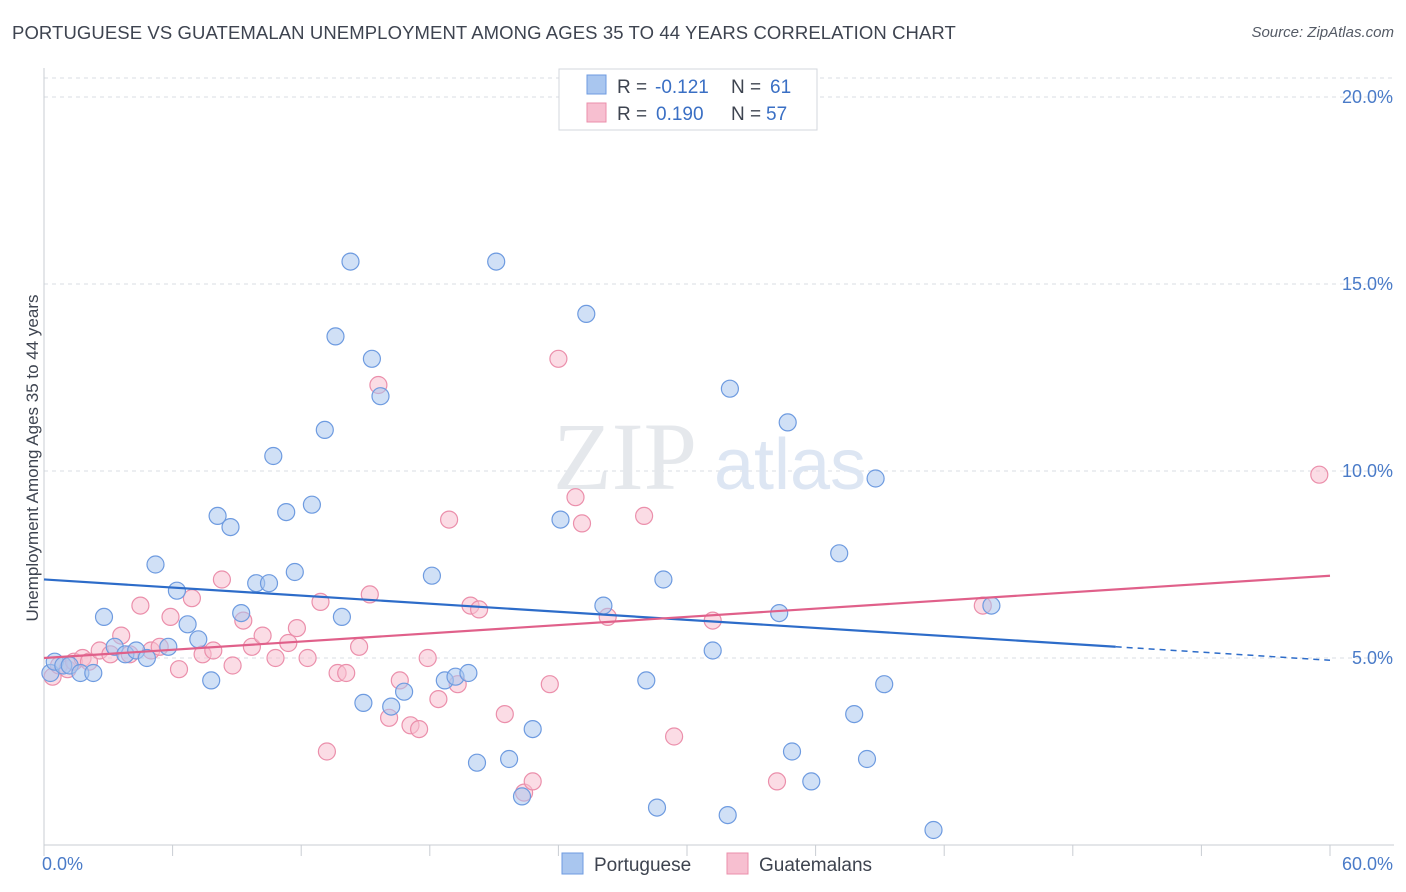  I want to click on legend-n-label-guatemalans: N =, so click(746, 114).